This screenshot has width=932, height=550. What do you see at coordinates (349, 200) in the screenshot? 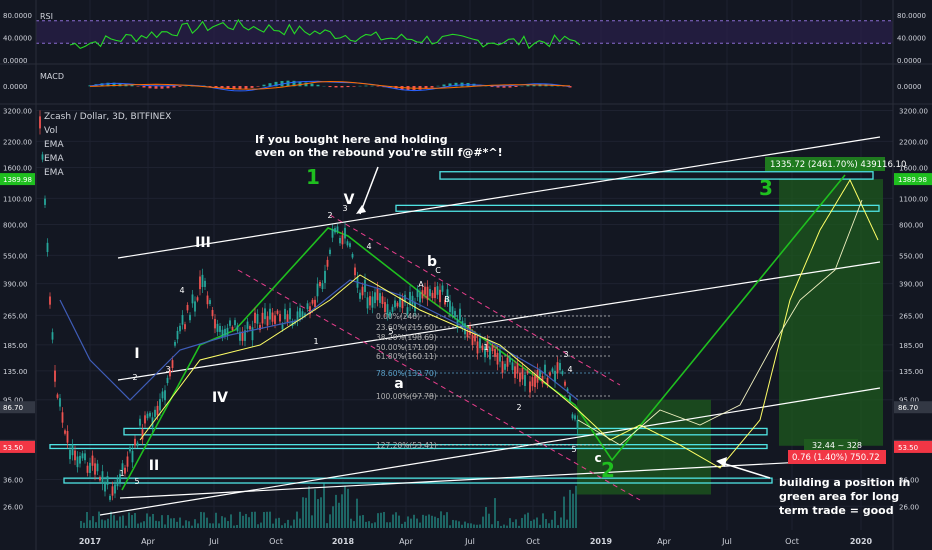
I see `wave-label: V` at bounding box center [349, 200].